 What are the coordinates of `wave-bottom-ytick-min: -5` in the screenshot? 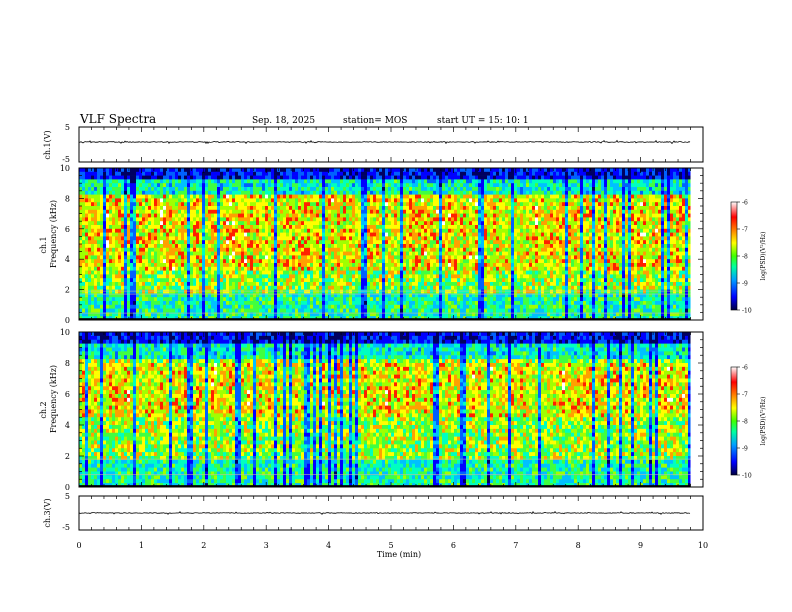 It's located at (66, 527).